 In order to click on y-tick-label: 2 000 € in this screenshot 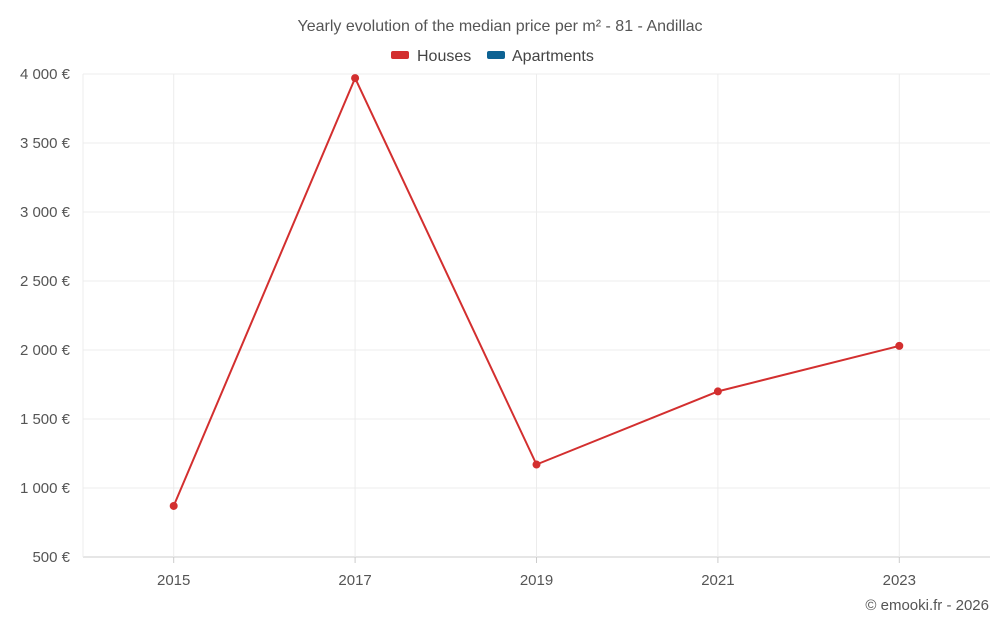, I will do `click(45, 350)`.